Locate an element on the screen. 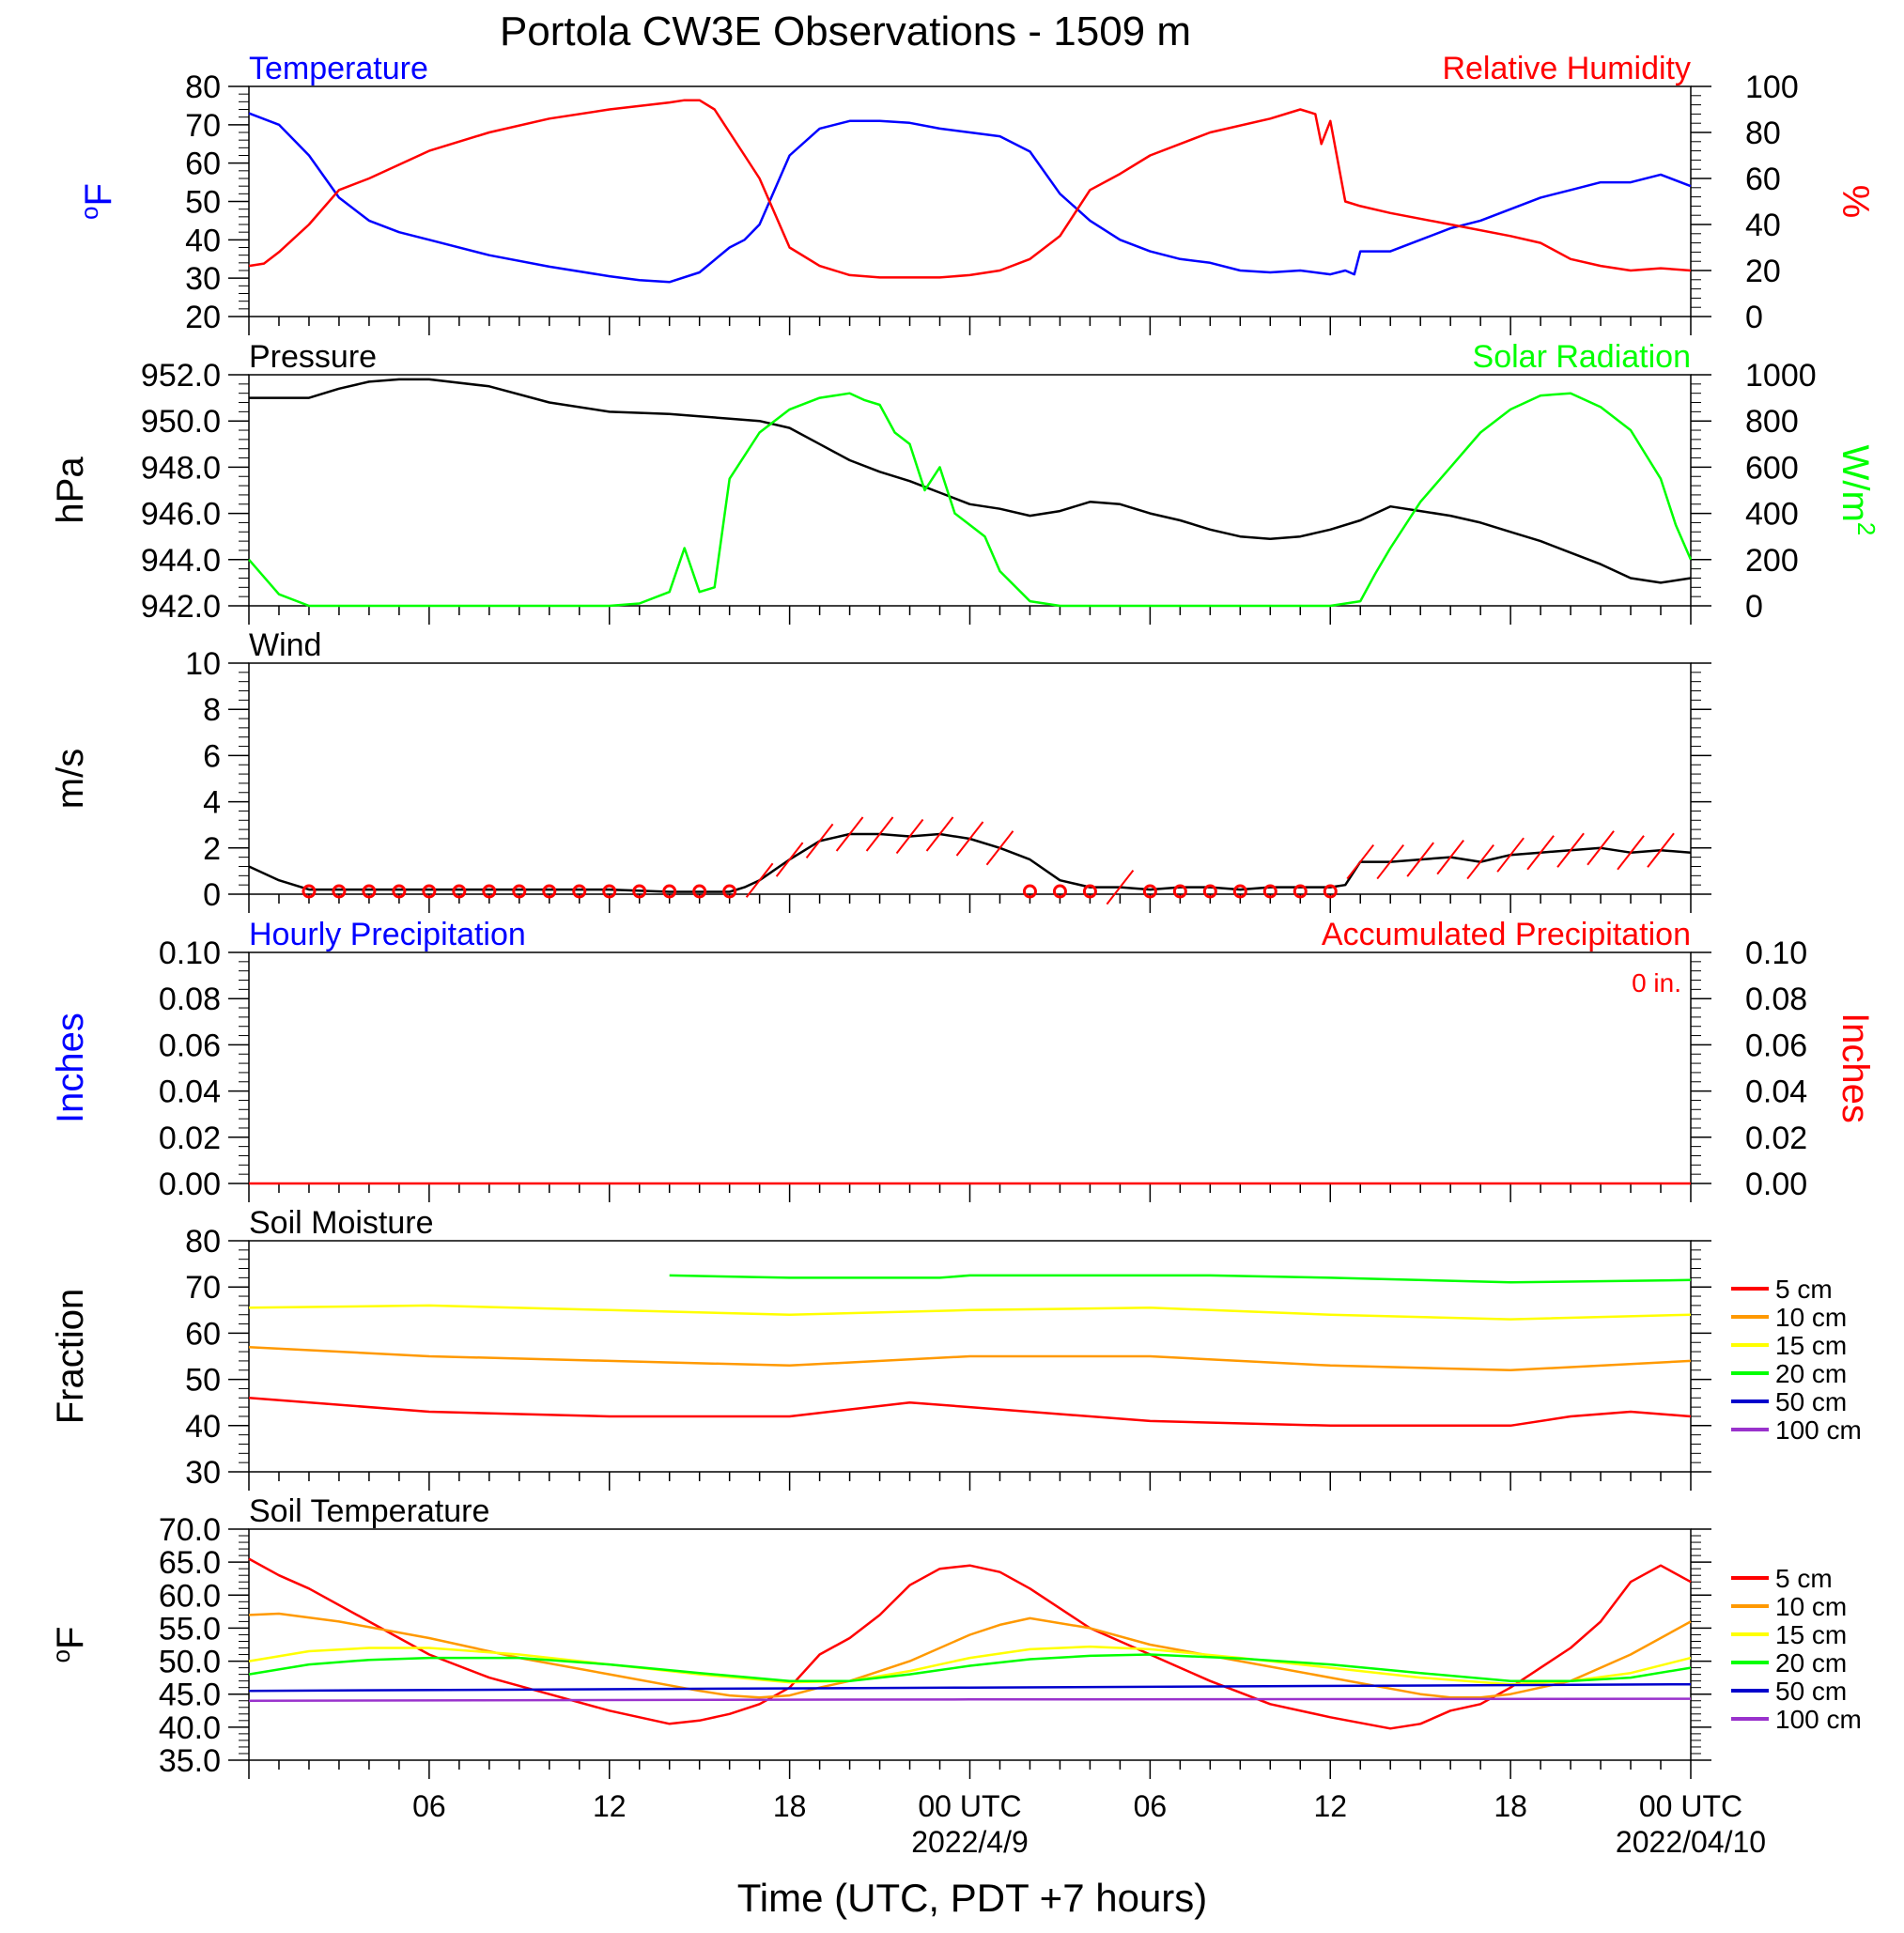 This screenshot has width=1904, height=1933. x-date-label: 2022/4/9 is located at coordinates (970, 1842).